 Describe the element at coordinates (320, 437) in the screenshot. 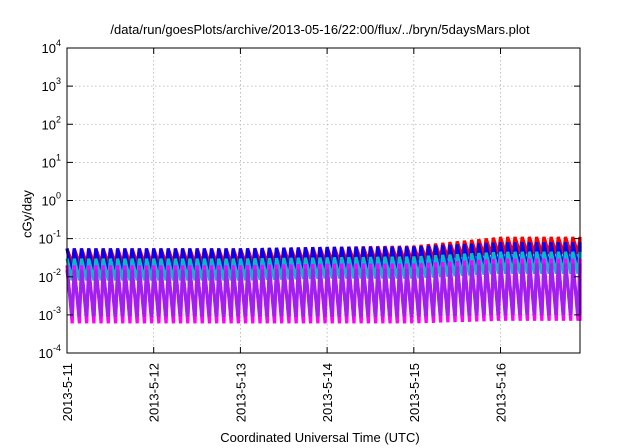

I see `x-axis-label: Coordinated Universal Time (UTC)` at that location.